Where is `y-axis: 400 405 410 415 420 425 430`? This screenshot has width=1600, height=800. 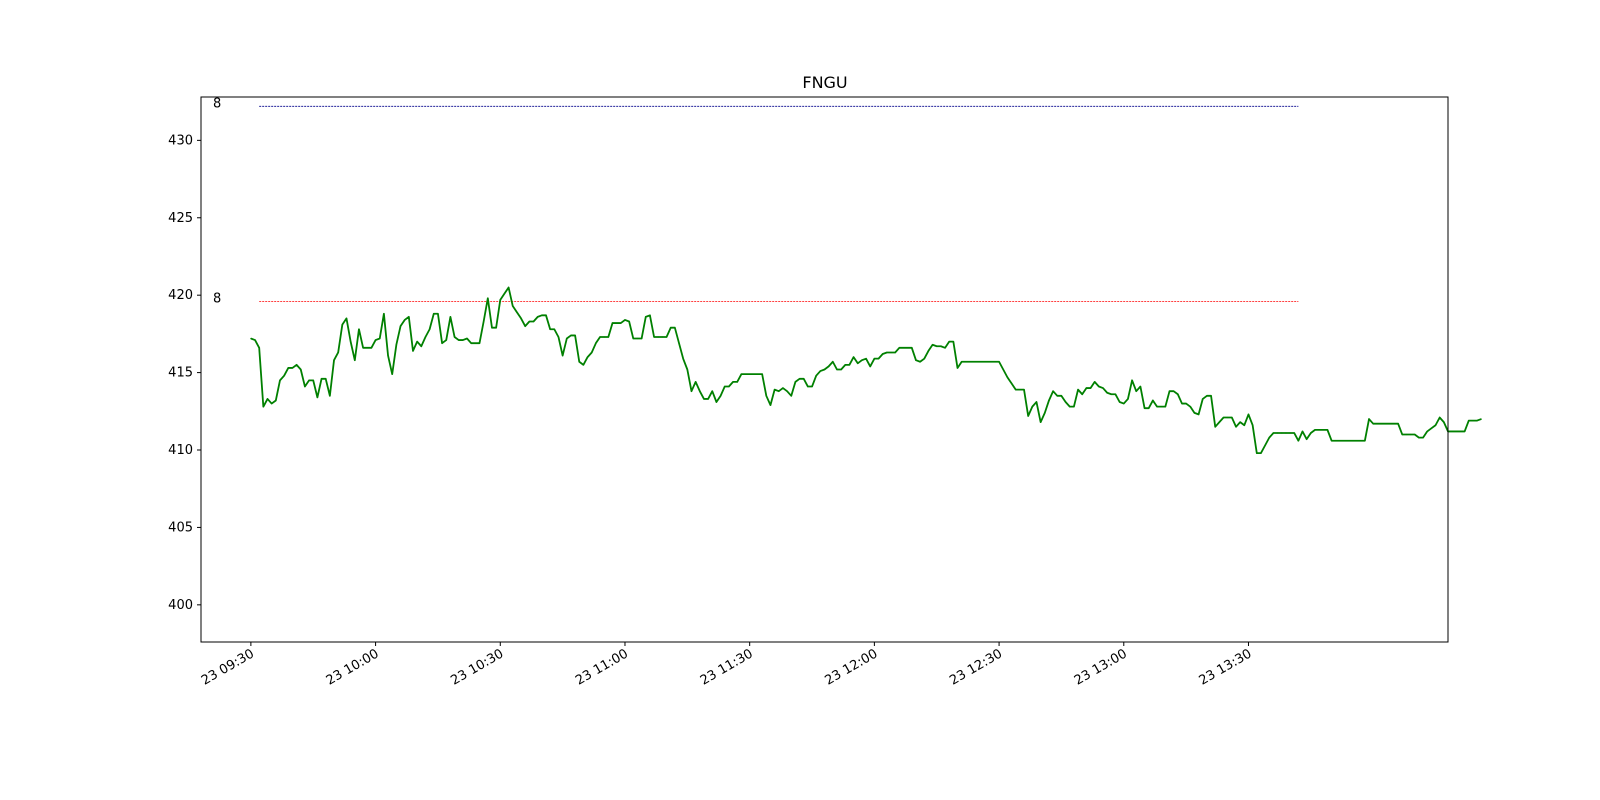 y-axis: 400 405 410 415 420 425 430 is located at coordinates (184, 373).